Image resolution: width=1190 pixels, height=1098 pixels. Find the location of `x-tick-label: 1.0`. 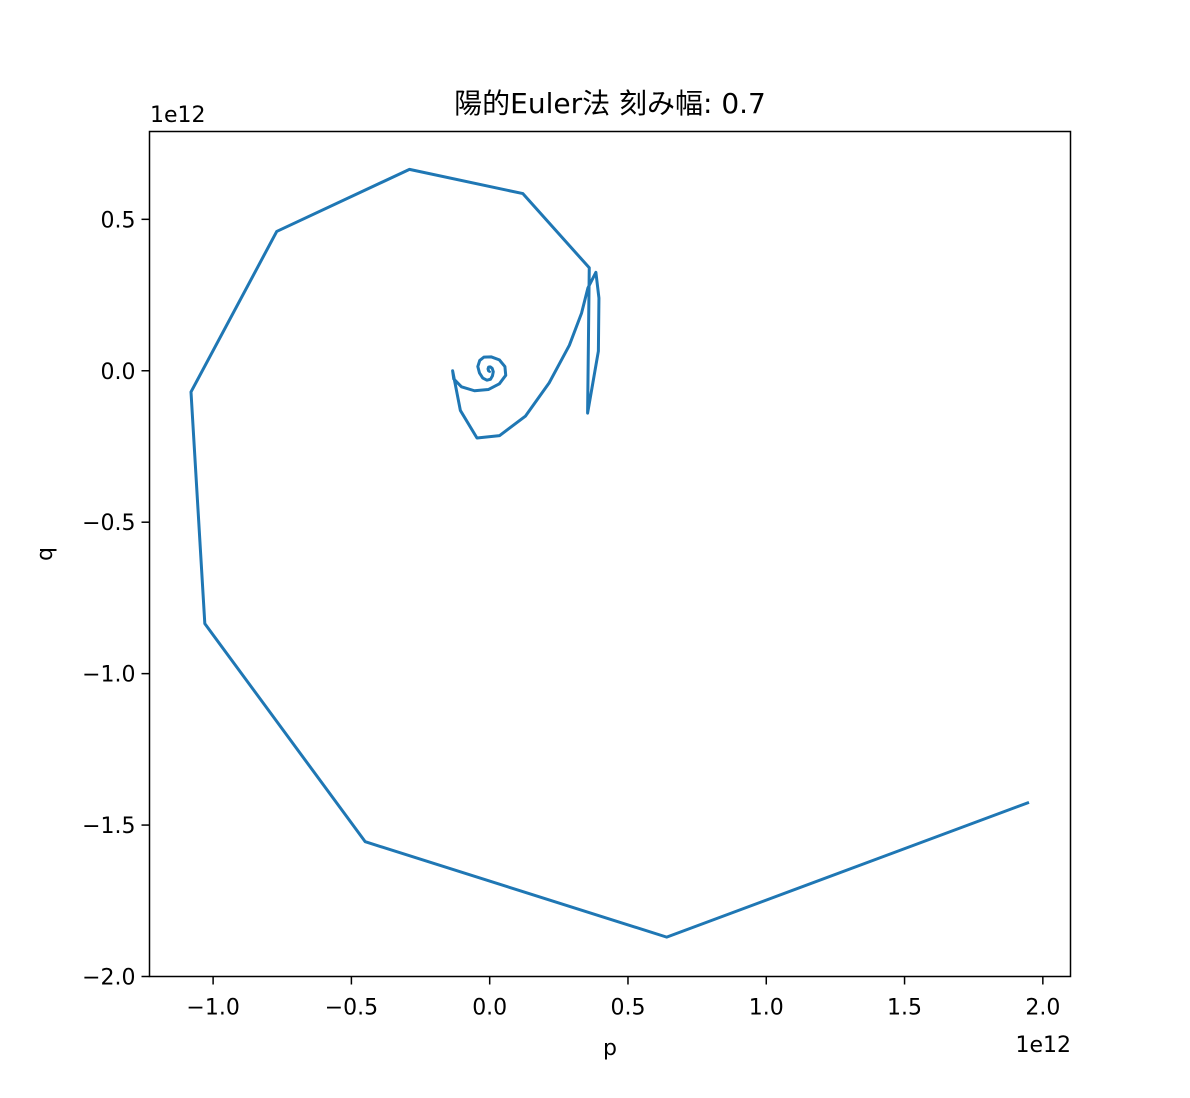

x-tick-label: 1.0 is located at coordinates (766, 1008).